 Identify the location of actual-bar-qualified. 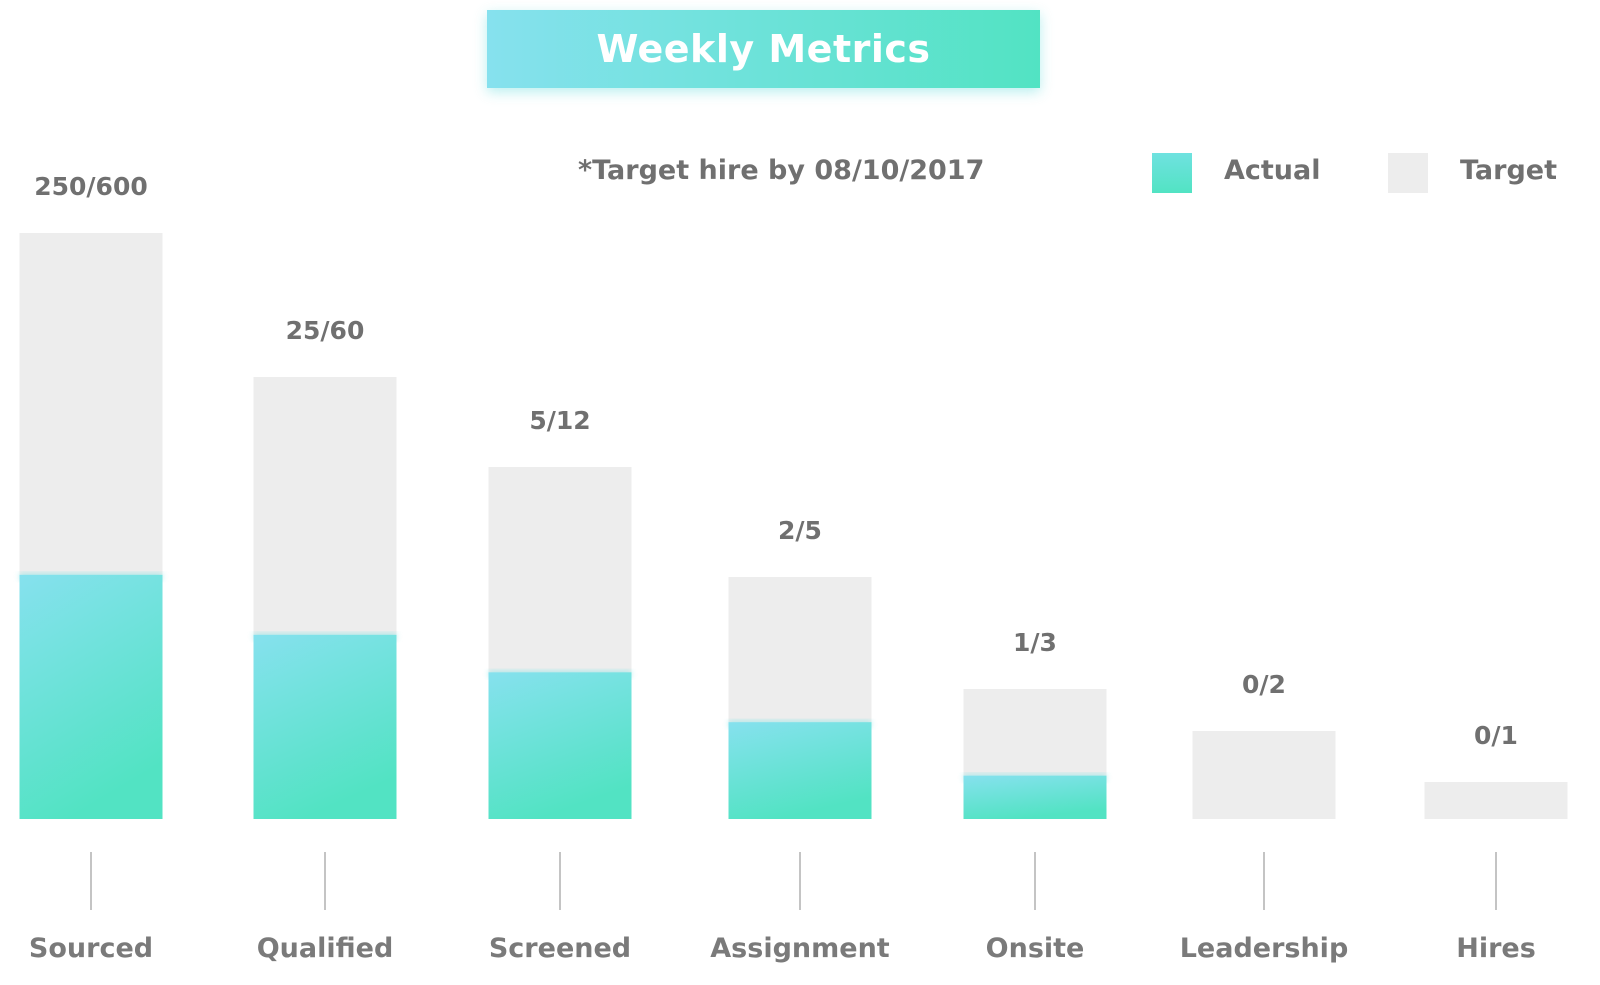
(325, 726).